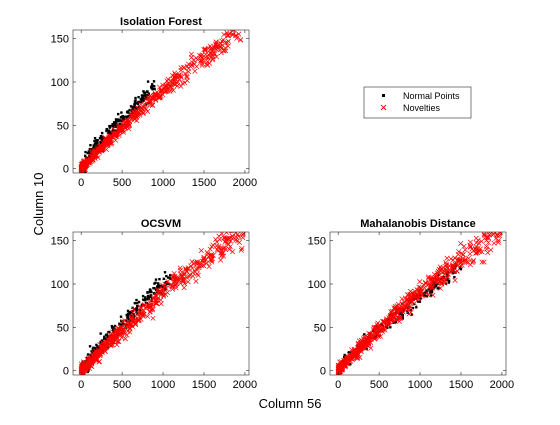  Describe the element at coordinates (245, 183) in the screenshot. I see `x-tick-label: 2000` at that location.